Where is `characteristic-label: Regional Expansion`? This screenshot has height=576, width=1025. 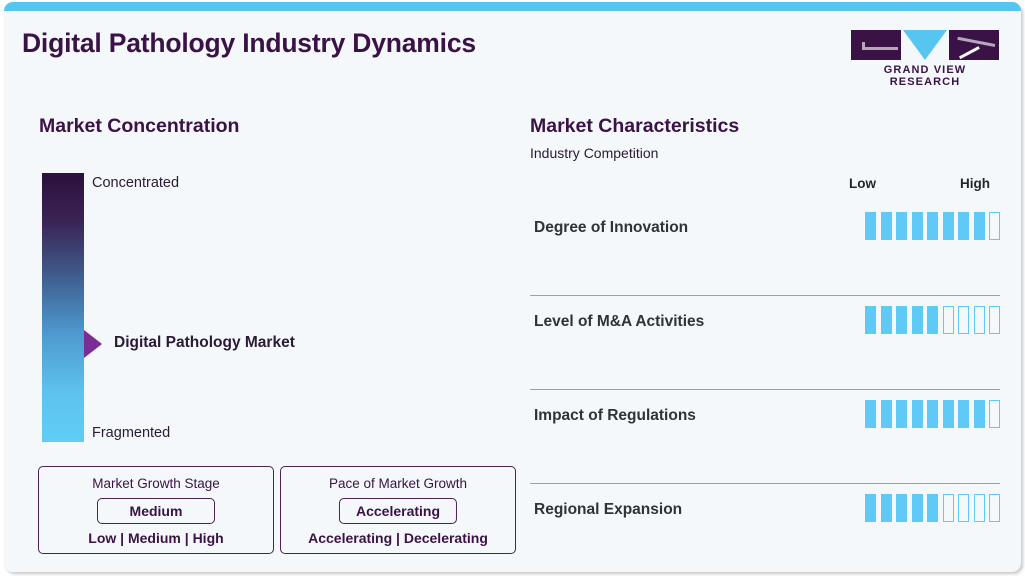 characteristic-label: Regional Expansion is located at coordinates (608, 509).